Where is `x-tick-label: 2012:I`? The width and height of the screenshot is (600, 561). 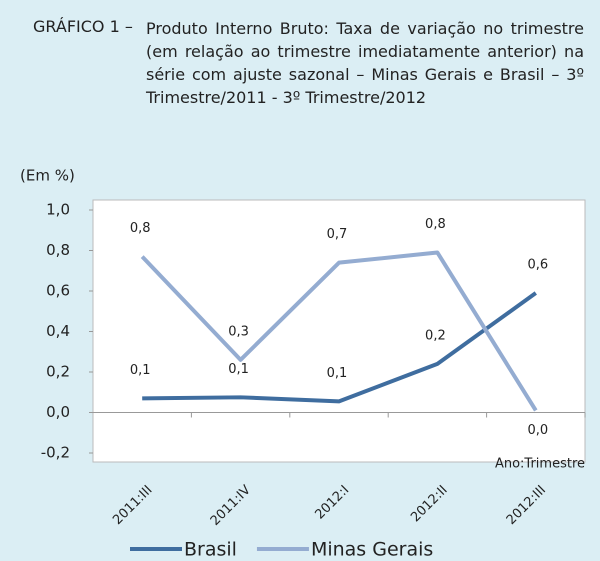 x-tick-label: 2012:I is located at coordinates (332, 503).